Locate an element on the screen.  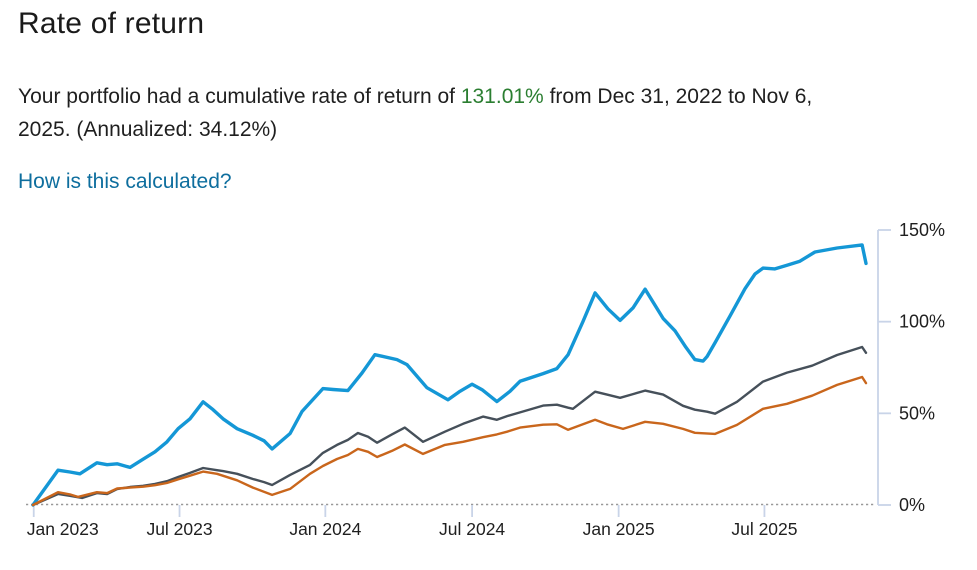
y-axis-label: 50% is located at coordinates (917, 413).